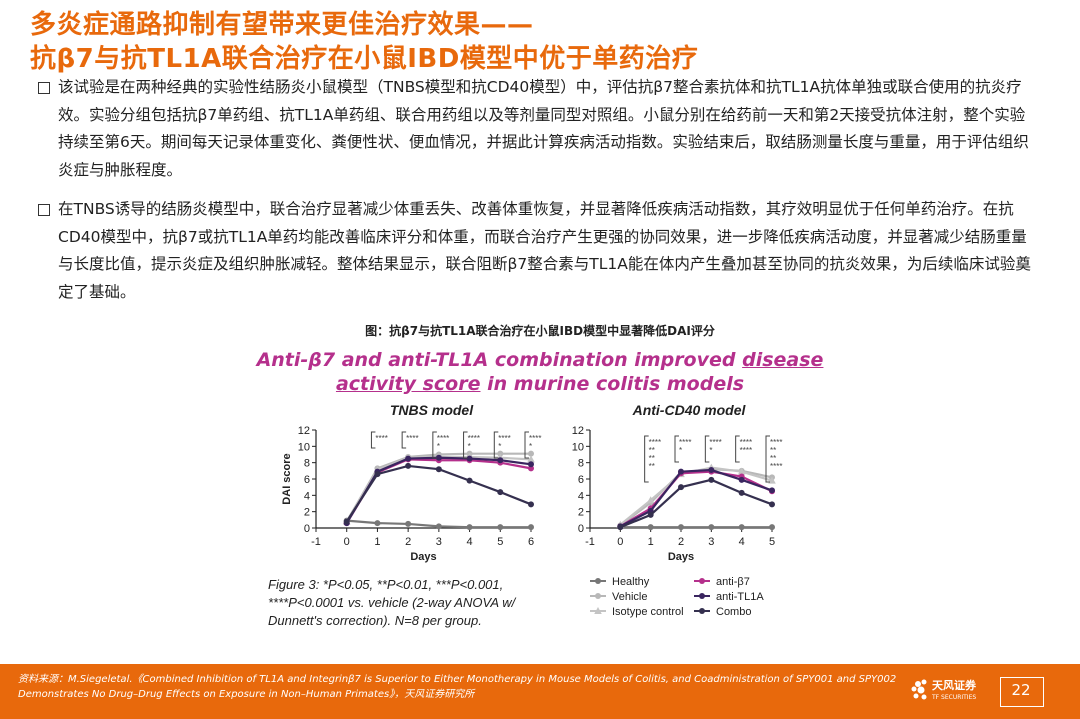  Describe the element at coordinates (307, 529) in the screenshot. I see `y-tick-label: 0` at that location.